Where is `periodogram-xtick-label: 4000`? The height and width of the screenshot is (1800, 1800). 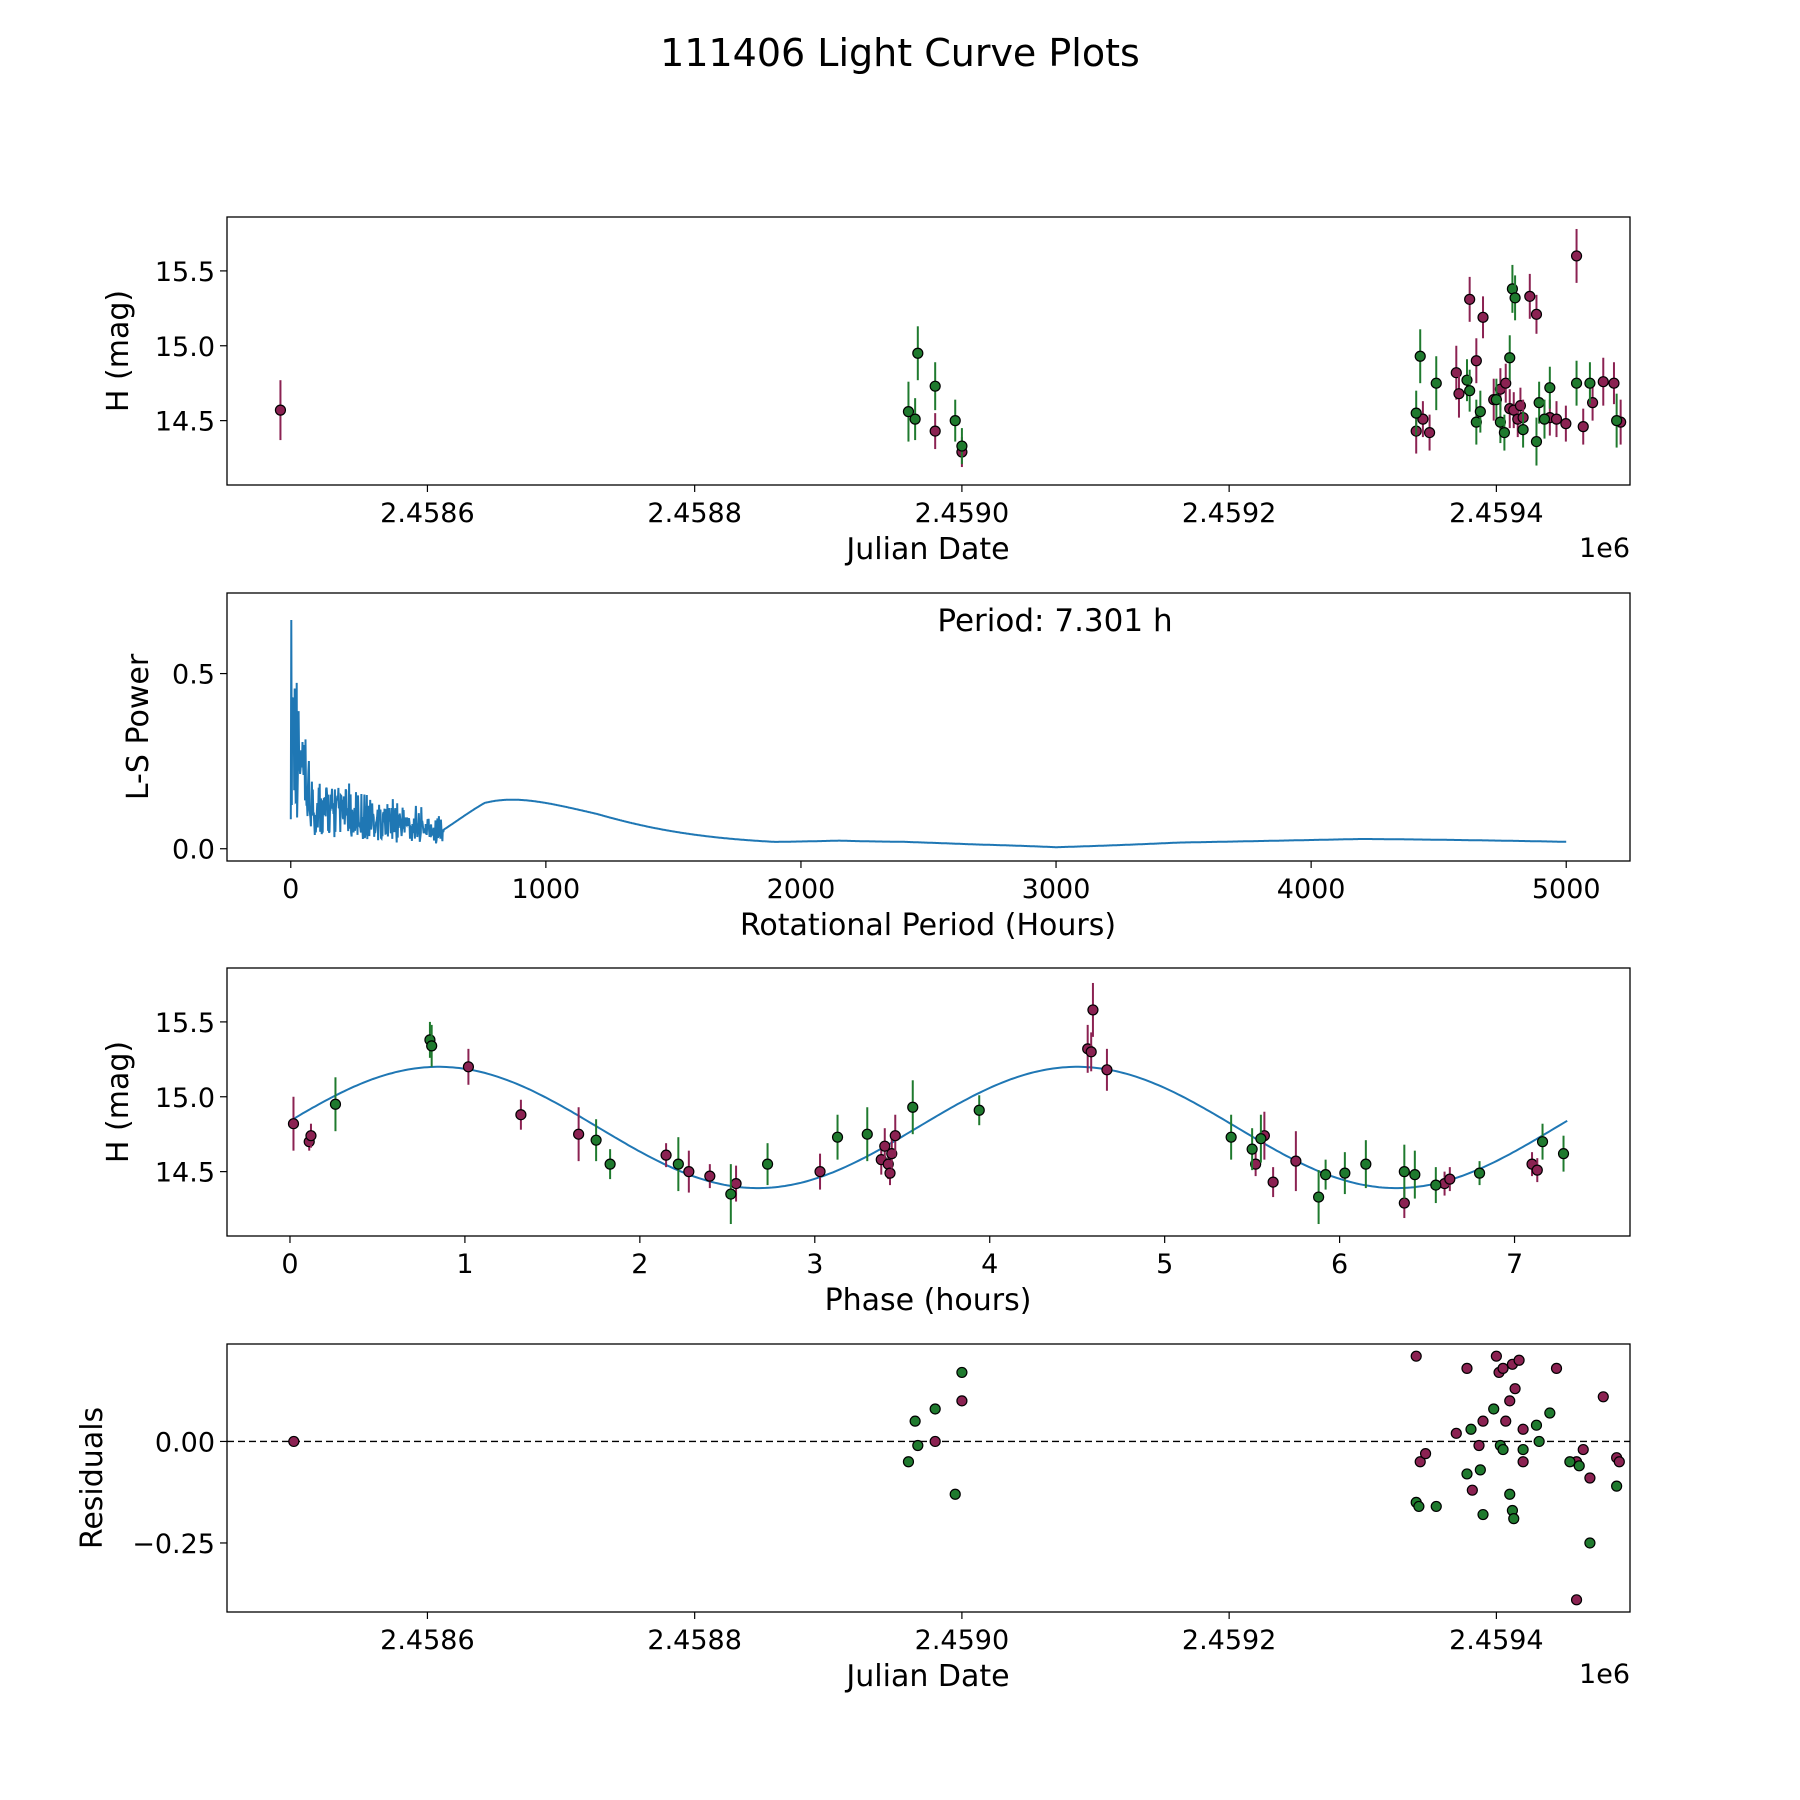 periodogram-xtick-label: 4000 is located at coordinates (1311, 889).